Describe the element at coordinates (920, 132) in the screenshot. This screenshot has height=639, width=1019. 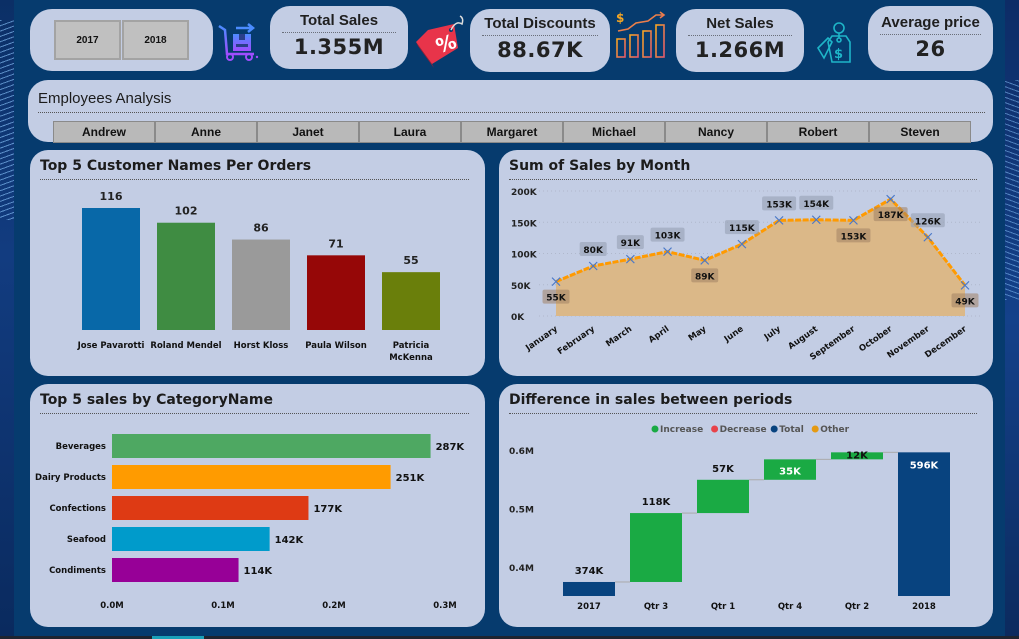
I see `employee-button-steven: Steven` at that location.